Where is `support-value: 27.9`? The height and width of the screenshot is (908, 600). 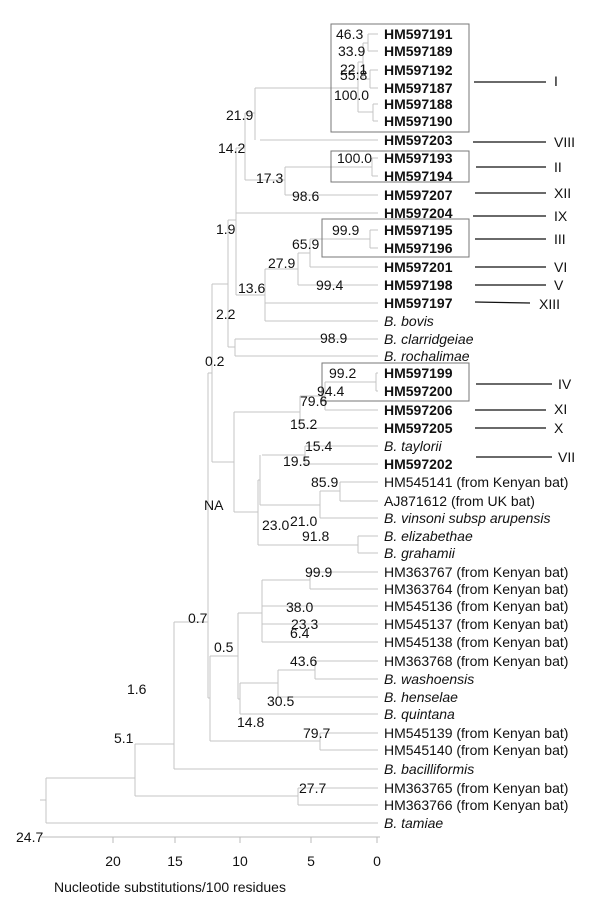
support-value: 27.9 is located at coordinates (281, 263).